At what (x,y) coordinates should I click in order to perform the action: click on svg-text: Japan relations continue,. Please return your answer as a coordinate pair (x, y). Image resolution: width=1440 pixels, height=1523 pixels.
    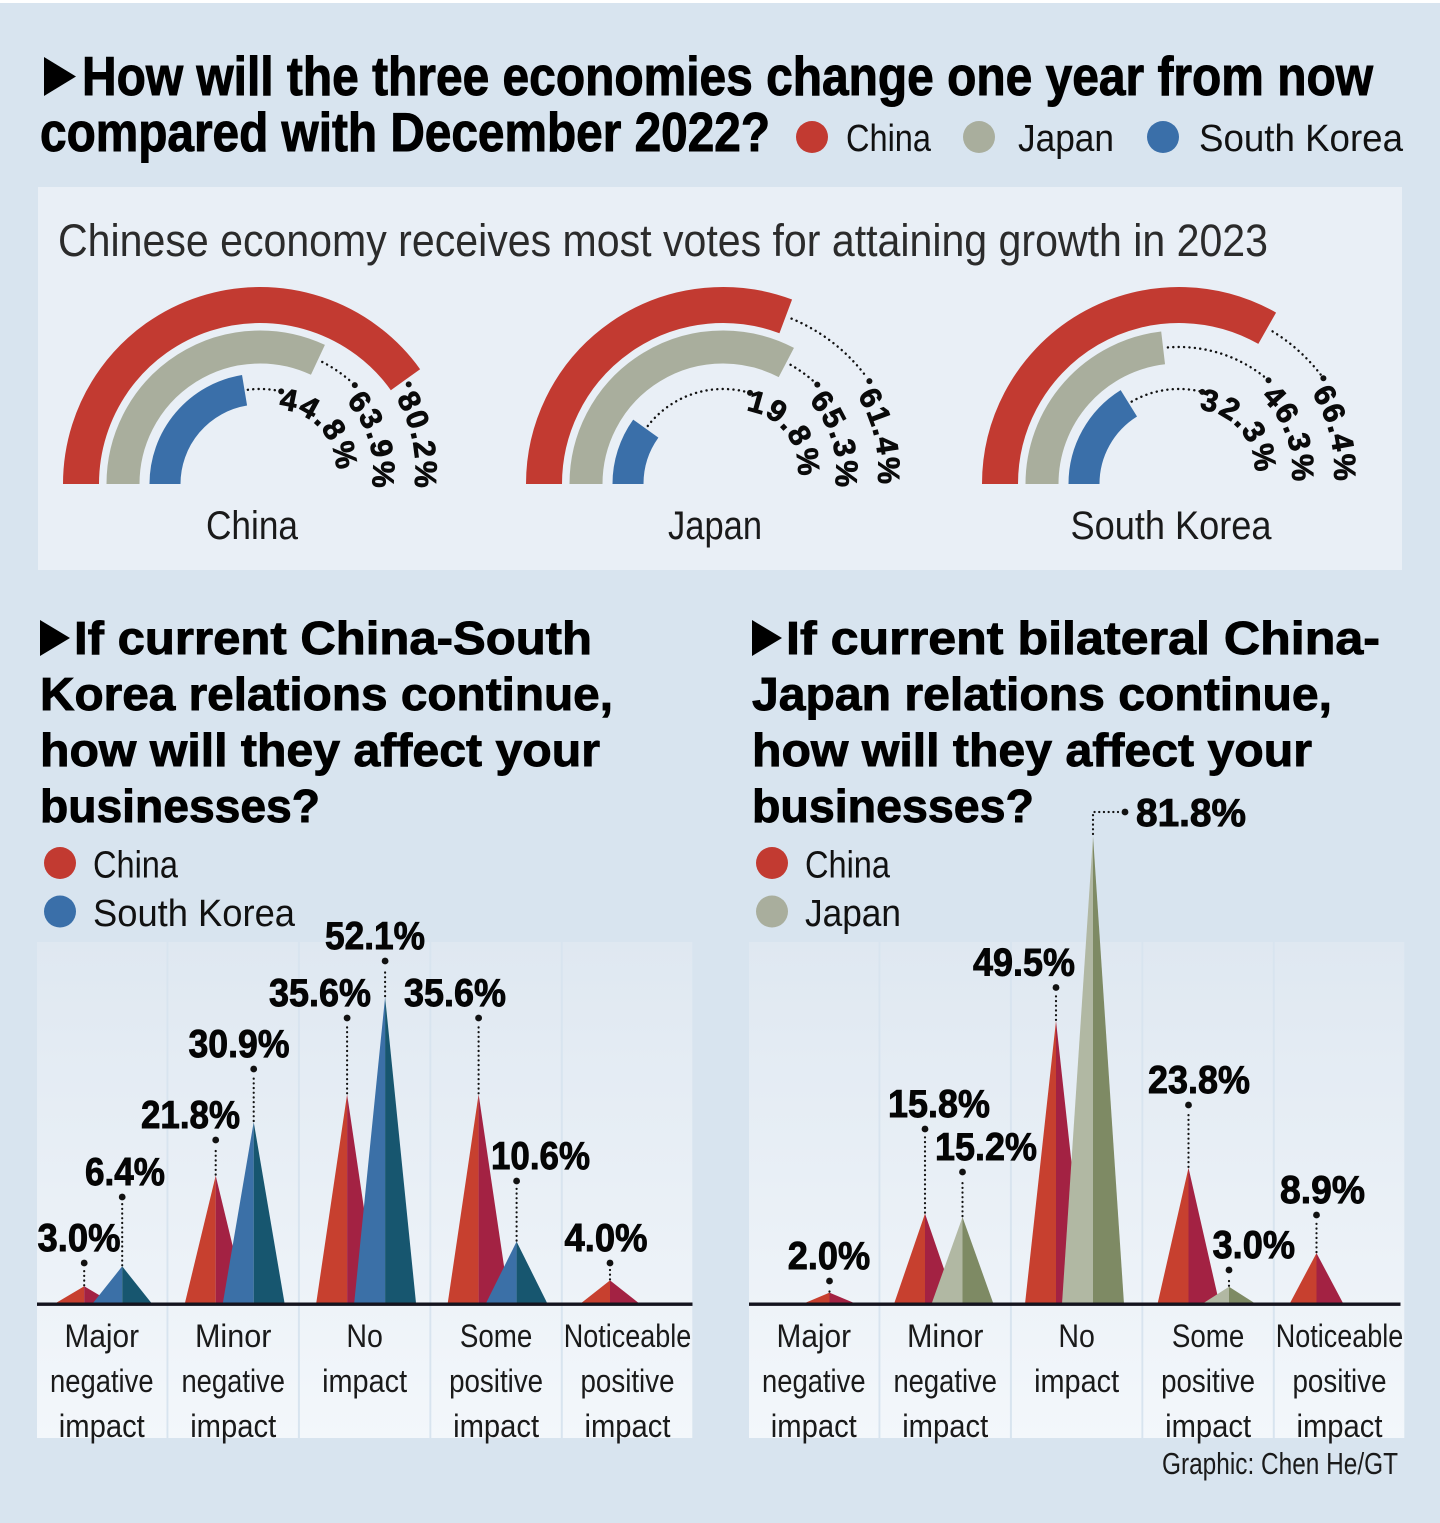
    Looking at the image, I should click on (1042, 694).